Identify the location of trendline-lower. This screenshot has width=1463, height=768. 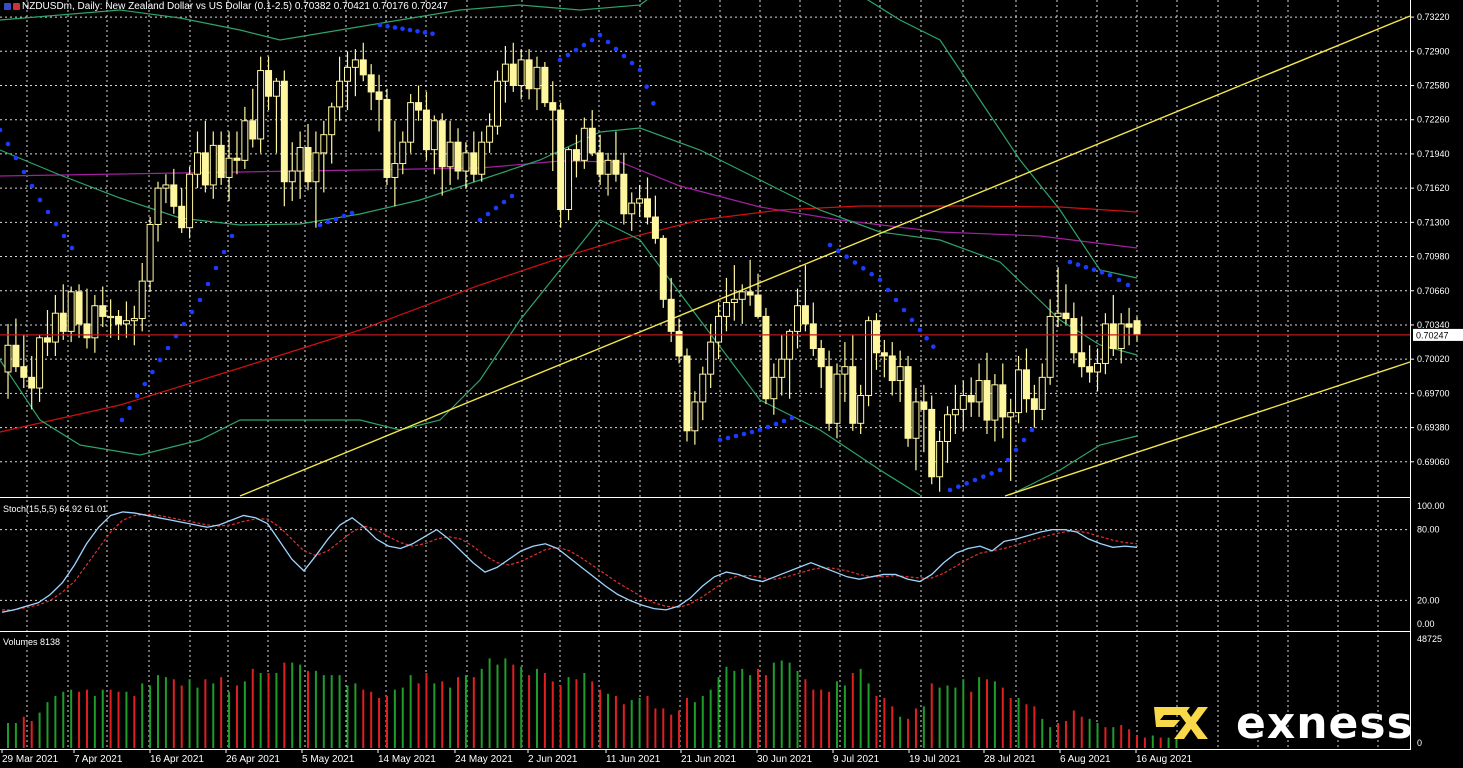
(1207, 429).